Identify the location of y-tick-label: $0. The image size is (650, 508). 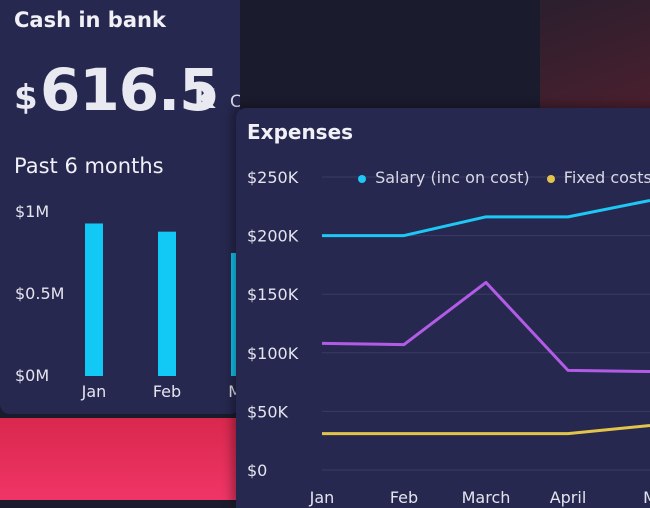
(257, 470).